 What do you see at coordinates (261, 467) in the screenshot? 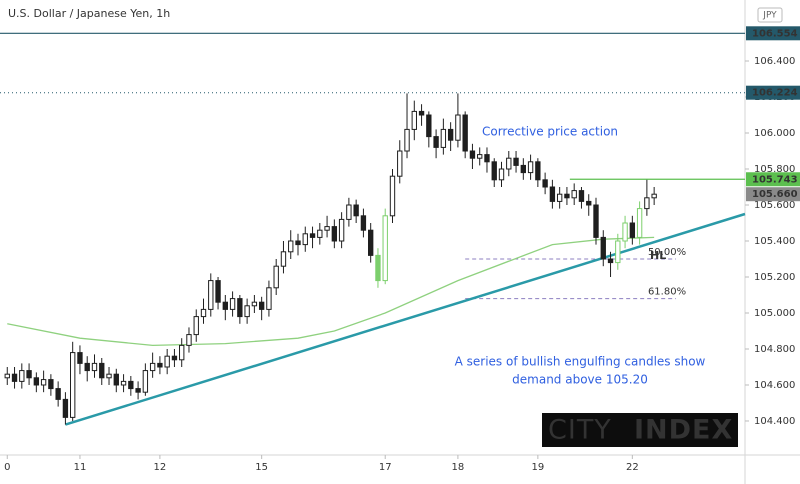
I see `x-tick-label: 15` at bounding box center [261, 467].